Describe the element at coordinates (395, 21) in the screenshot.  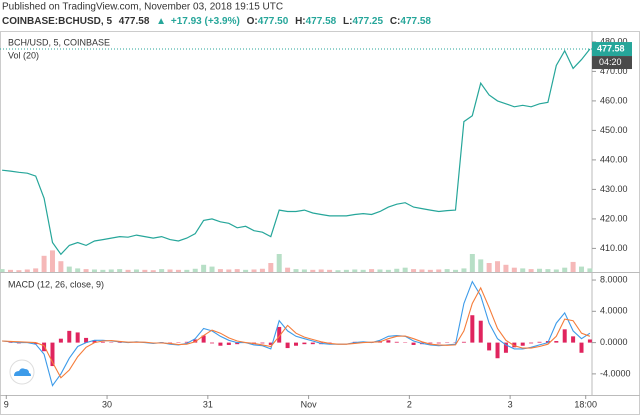
I see `ohlc-label: C:` at that location.